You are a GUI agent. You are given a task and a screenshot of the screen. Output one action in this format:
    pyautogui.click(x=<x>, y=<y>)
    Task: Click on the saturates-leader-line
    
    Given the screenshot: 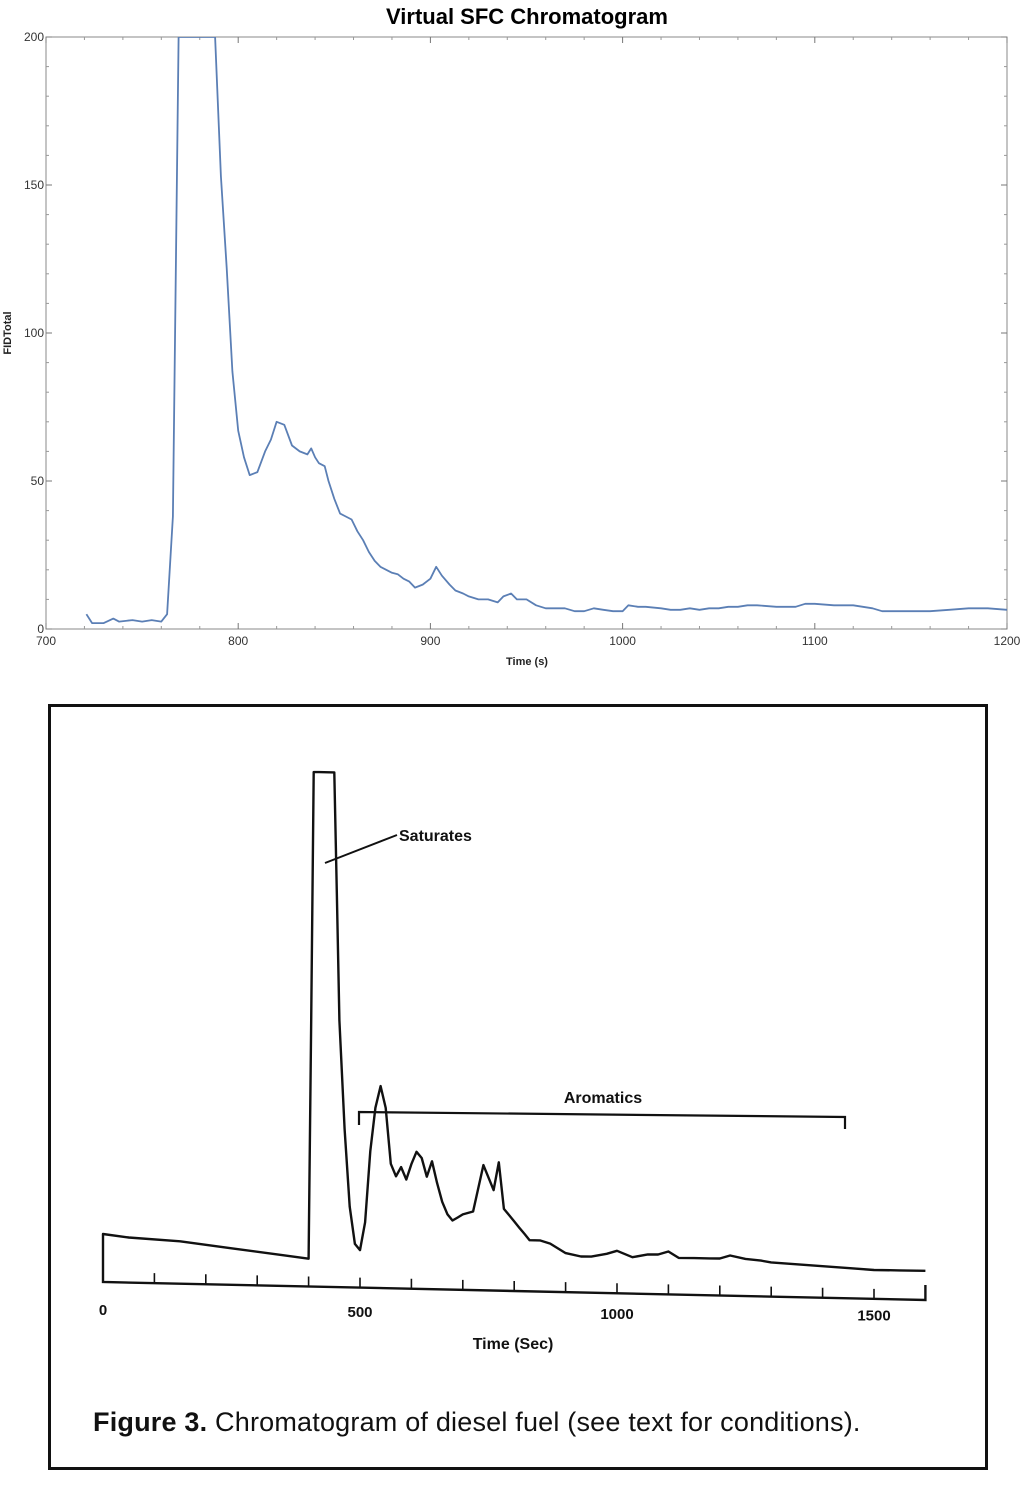 What is the action you would take?
    pyautogui.click(x=361, y=849)
    